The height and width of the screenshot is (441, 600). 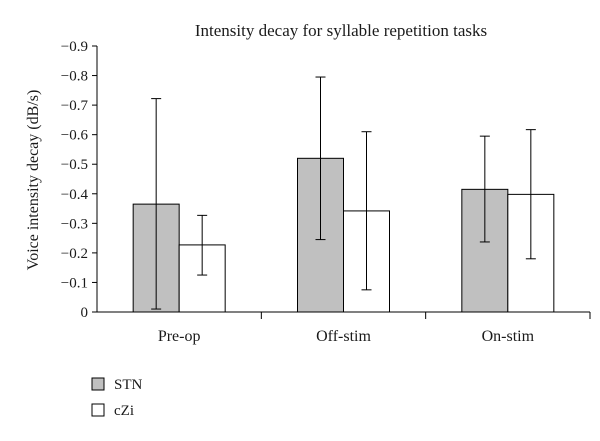 What do you see at coordinates (74, 224) in the screenshot?
I see `y-tick-label: −0.3` at bounding box center [74, 224].